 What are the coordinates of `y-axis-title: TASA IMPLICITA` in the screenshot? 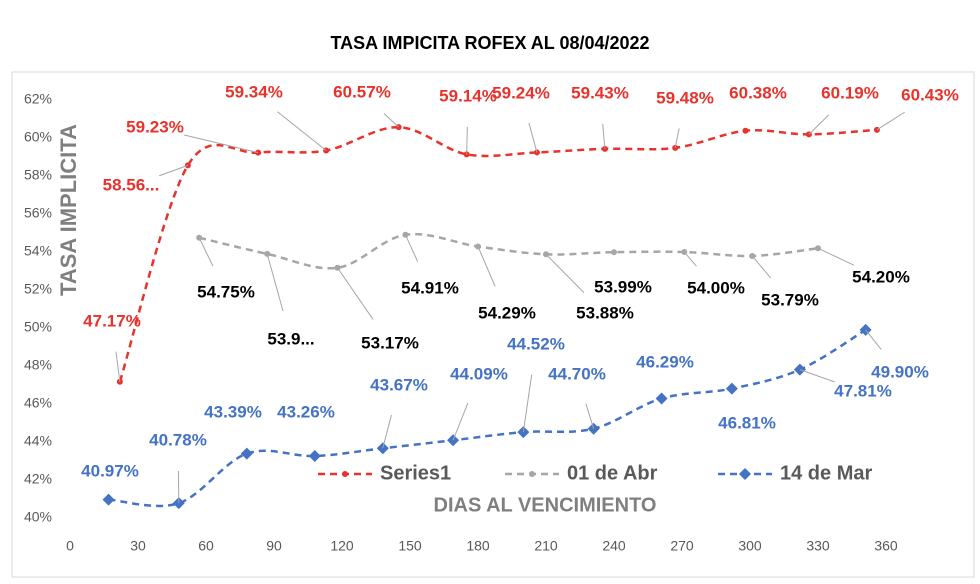 It's located at (68, 210).